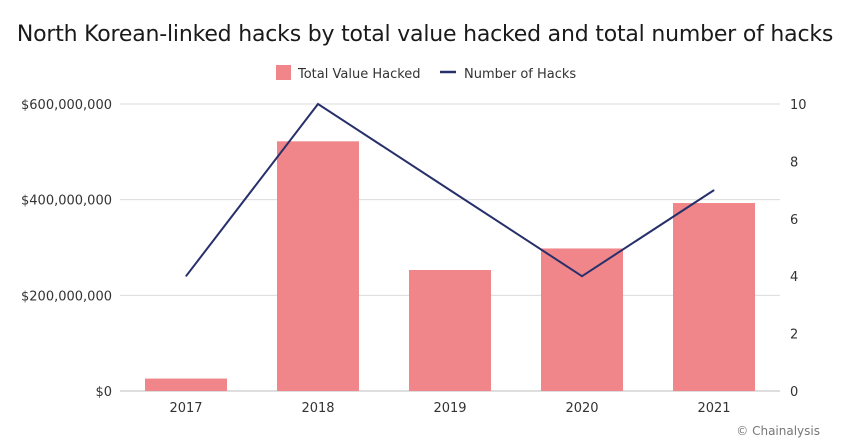  What do you see at coordinates (794, 335) in the screenshot?
I see `y-right-tick-label: 2` at bounding box center [794, 335].